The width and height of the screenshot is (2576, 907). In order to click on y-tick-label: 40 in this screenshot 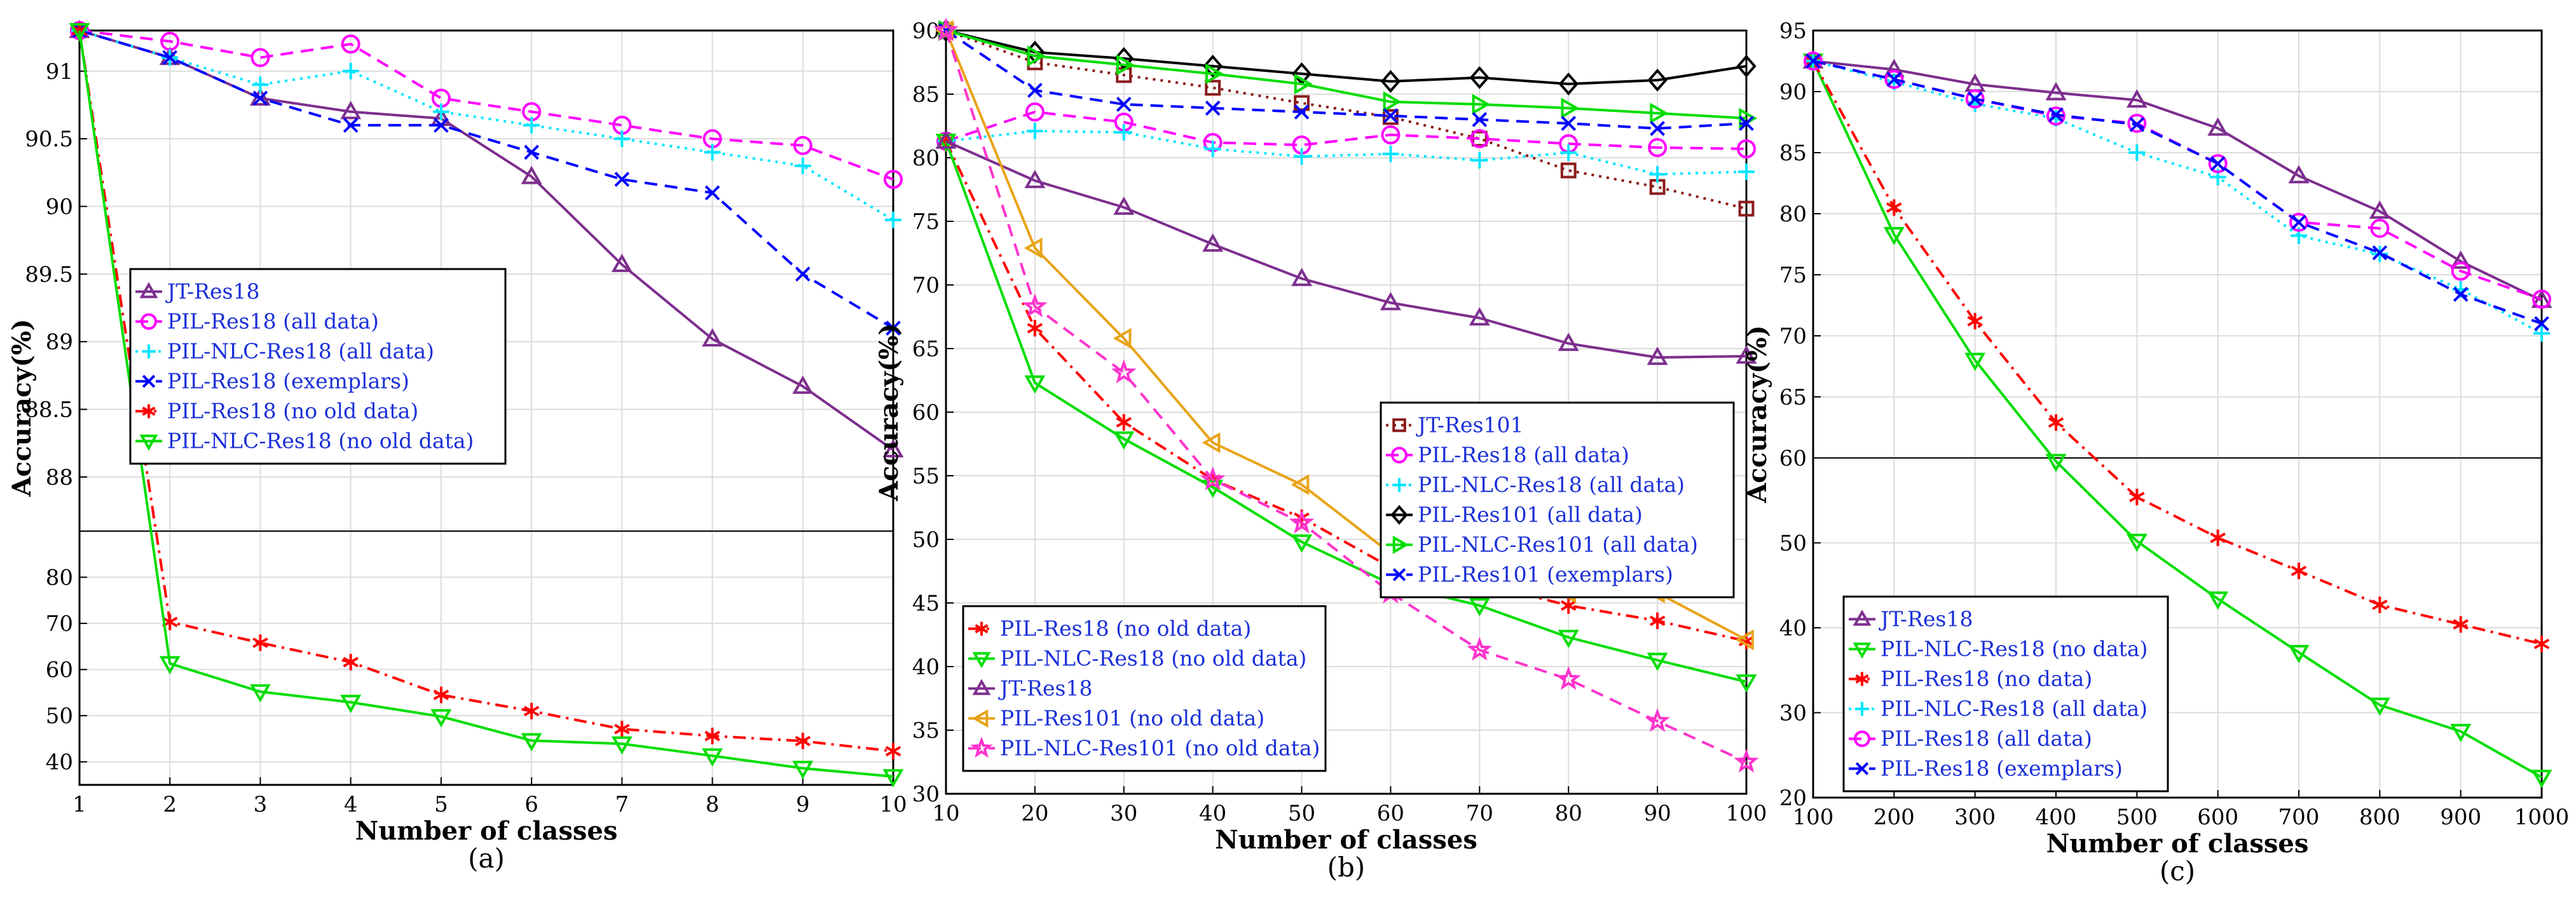, I will do `click(1793, 629)`.